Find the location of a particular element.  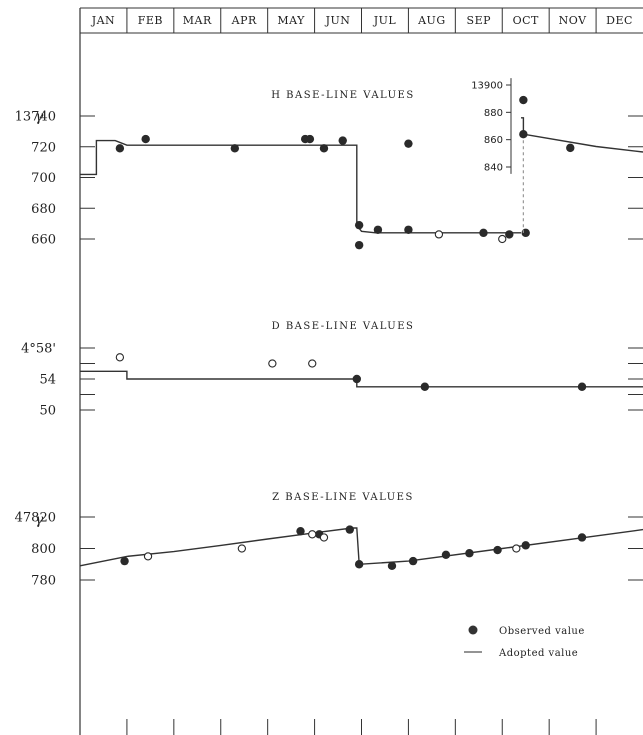

d-tick-label: 54 is located at coordinates (47, 380).